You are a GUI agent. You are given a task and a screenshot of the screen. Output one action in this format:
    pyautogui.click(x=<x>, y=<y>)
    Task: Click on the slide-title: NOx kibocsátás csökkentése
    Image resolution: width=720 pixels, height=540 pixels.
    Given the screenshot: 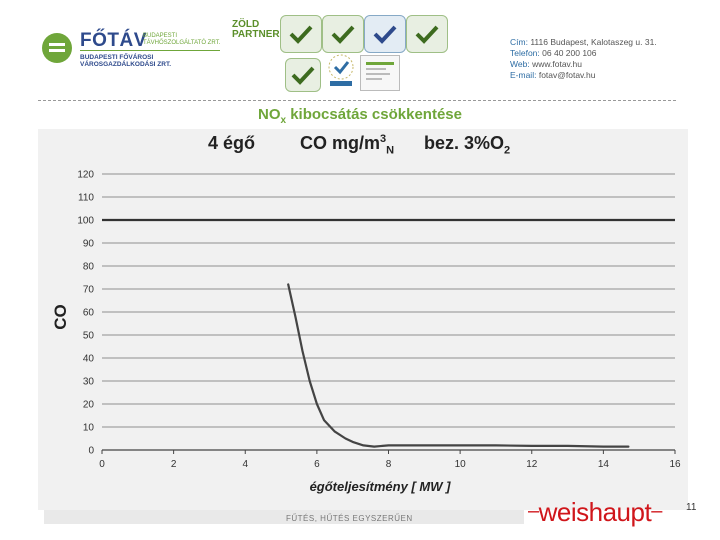 What is the action you would take?
    pyautogui.click(x=360, y=116)
    